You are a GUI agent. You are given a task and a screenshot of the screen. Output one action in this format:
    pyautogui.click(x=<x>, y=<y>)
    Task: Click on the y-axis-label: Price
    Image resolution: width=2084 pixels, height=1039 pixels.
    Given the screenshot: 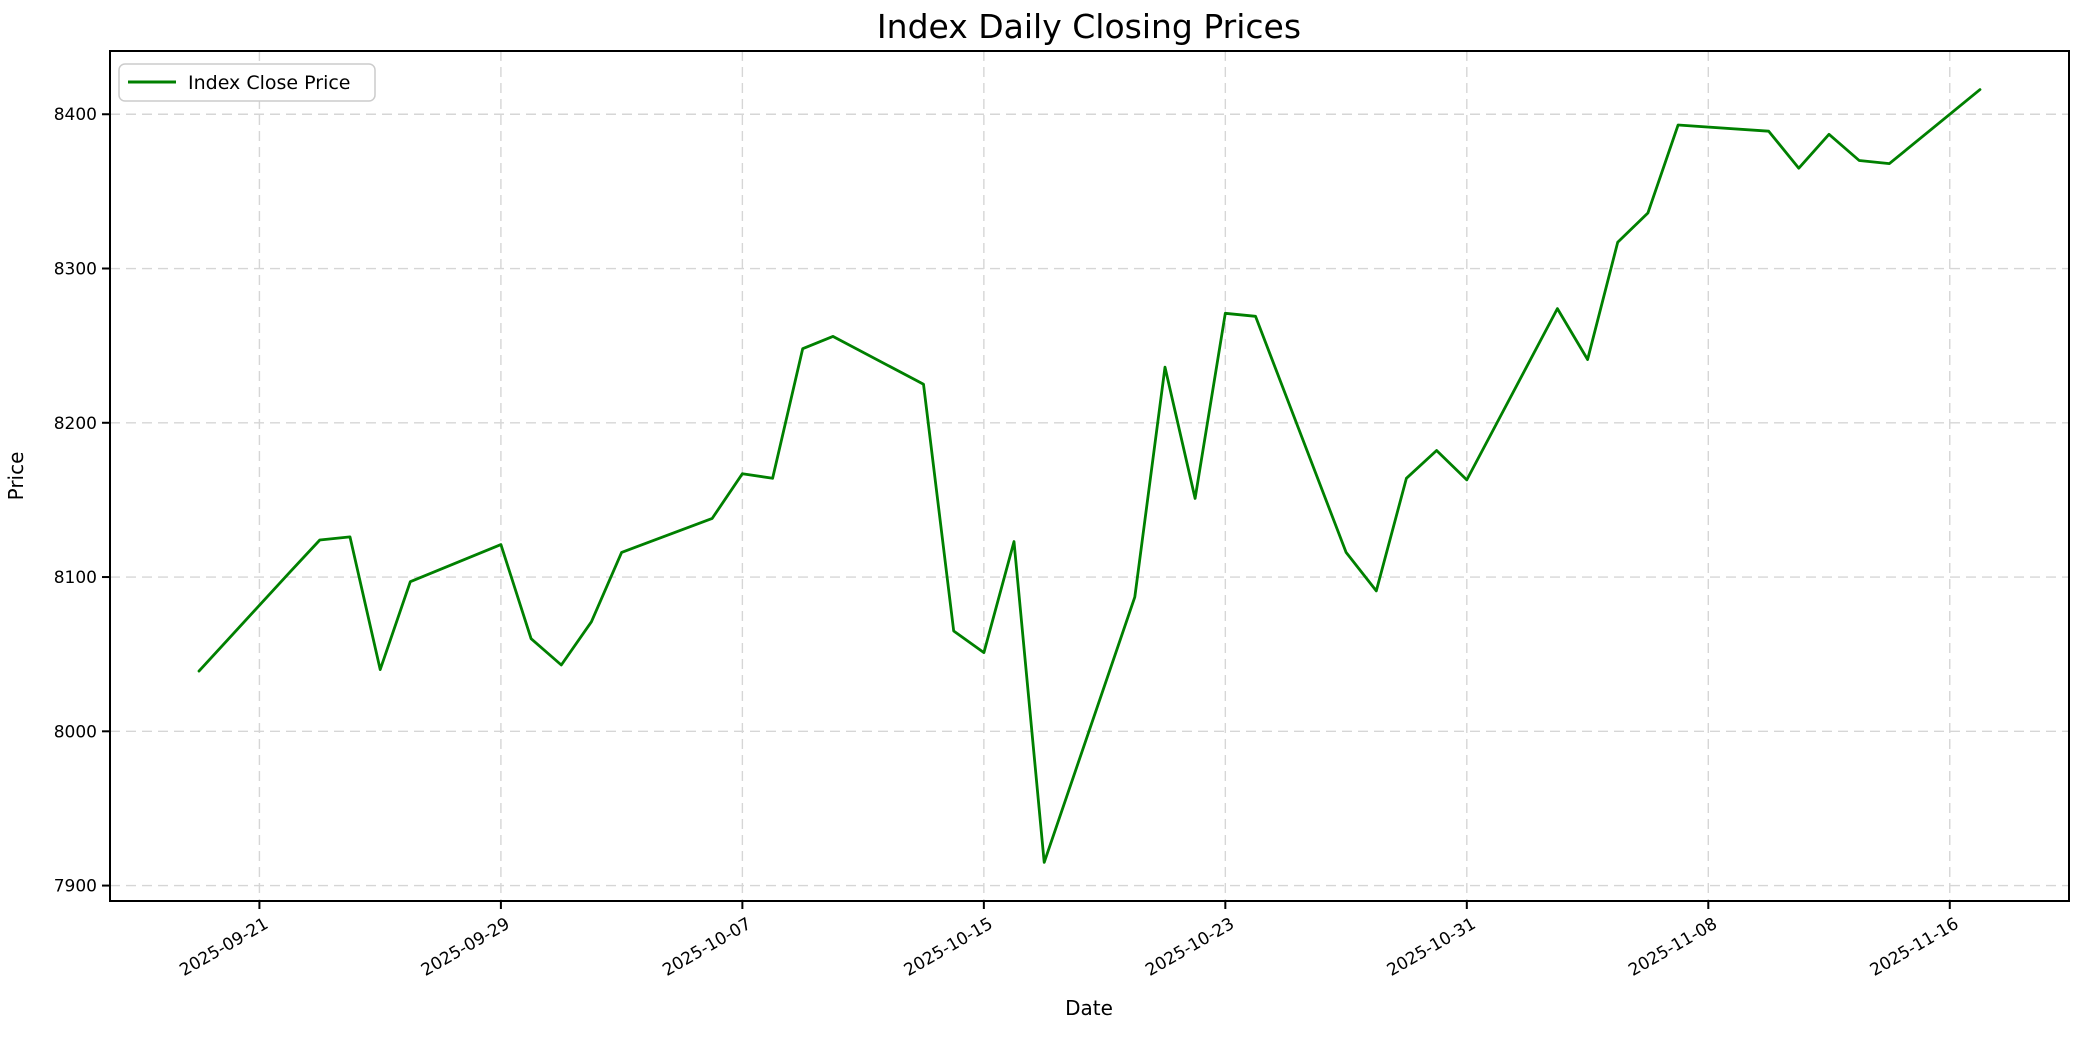 What is the action you would take?
    pyautogui.click(x=16, y=476)
    